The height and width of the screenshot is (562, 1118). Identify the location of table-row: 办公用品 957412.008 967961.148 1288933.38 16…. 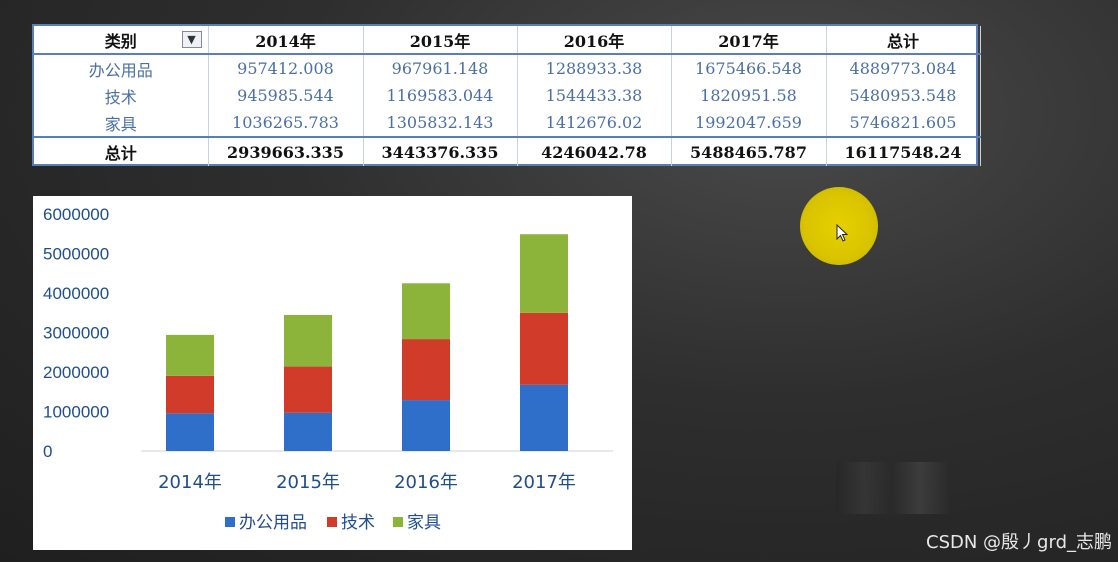
(507, 68).